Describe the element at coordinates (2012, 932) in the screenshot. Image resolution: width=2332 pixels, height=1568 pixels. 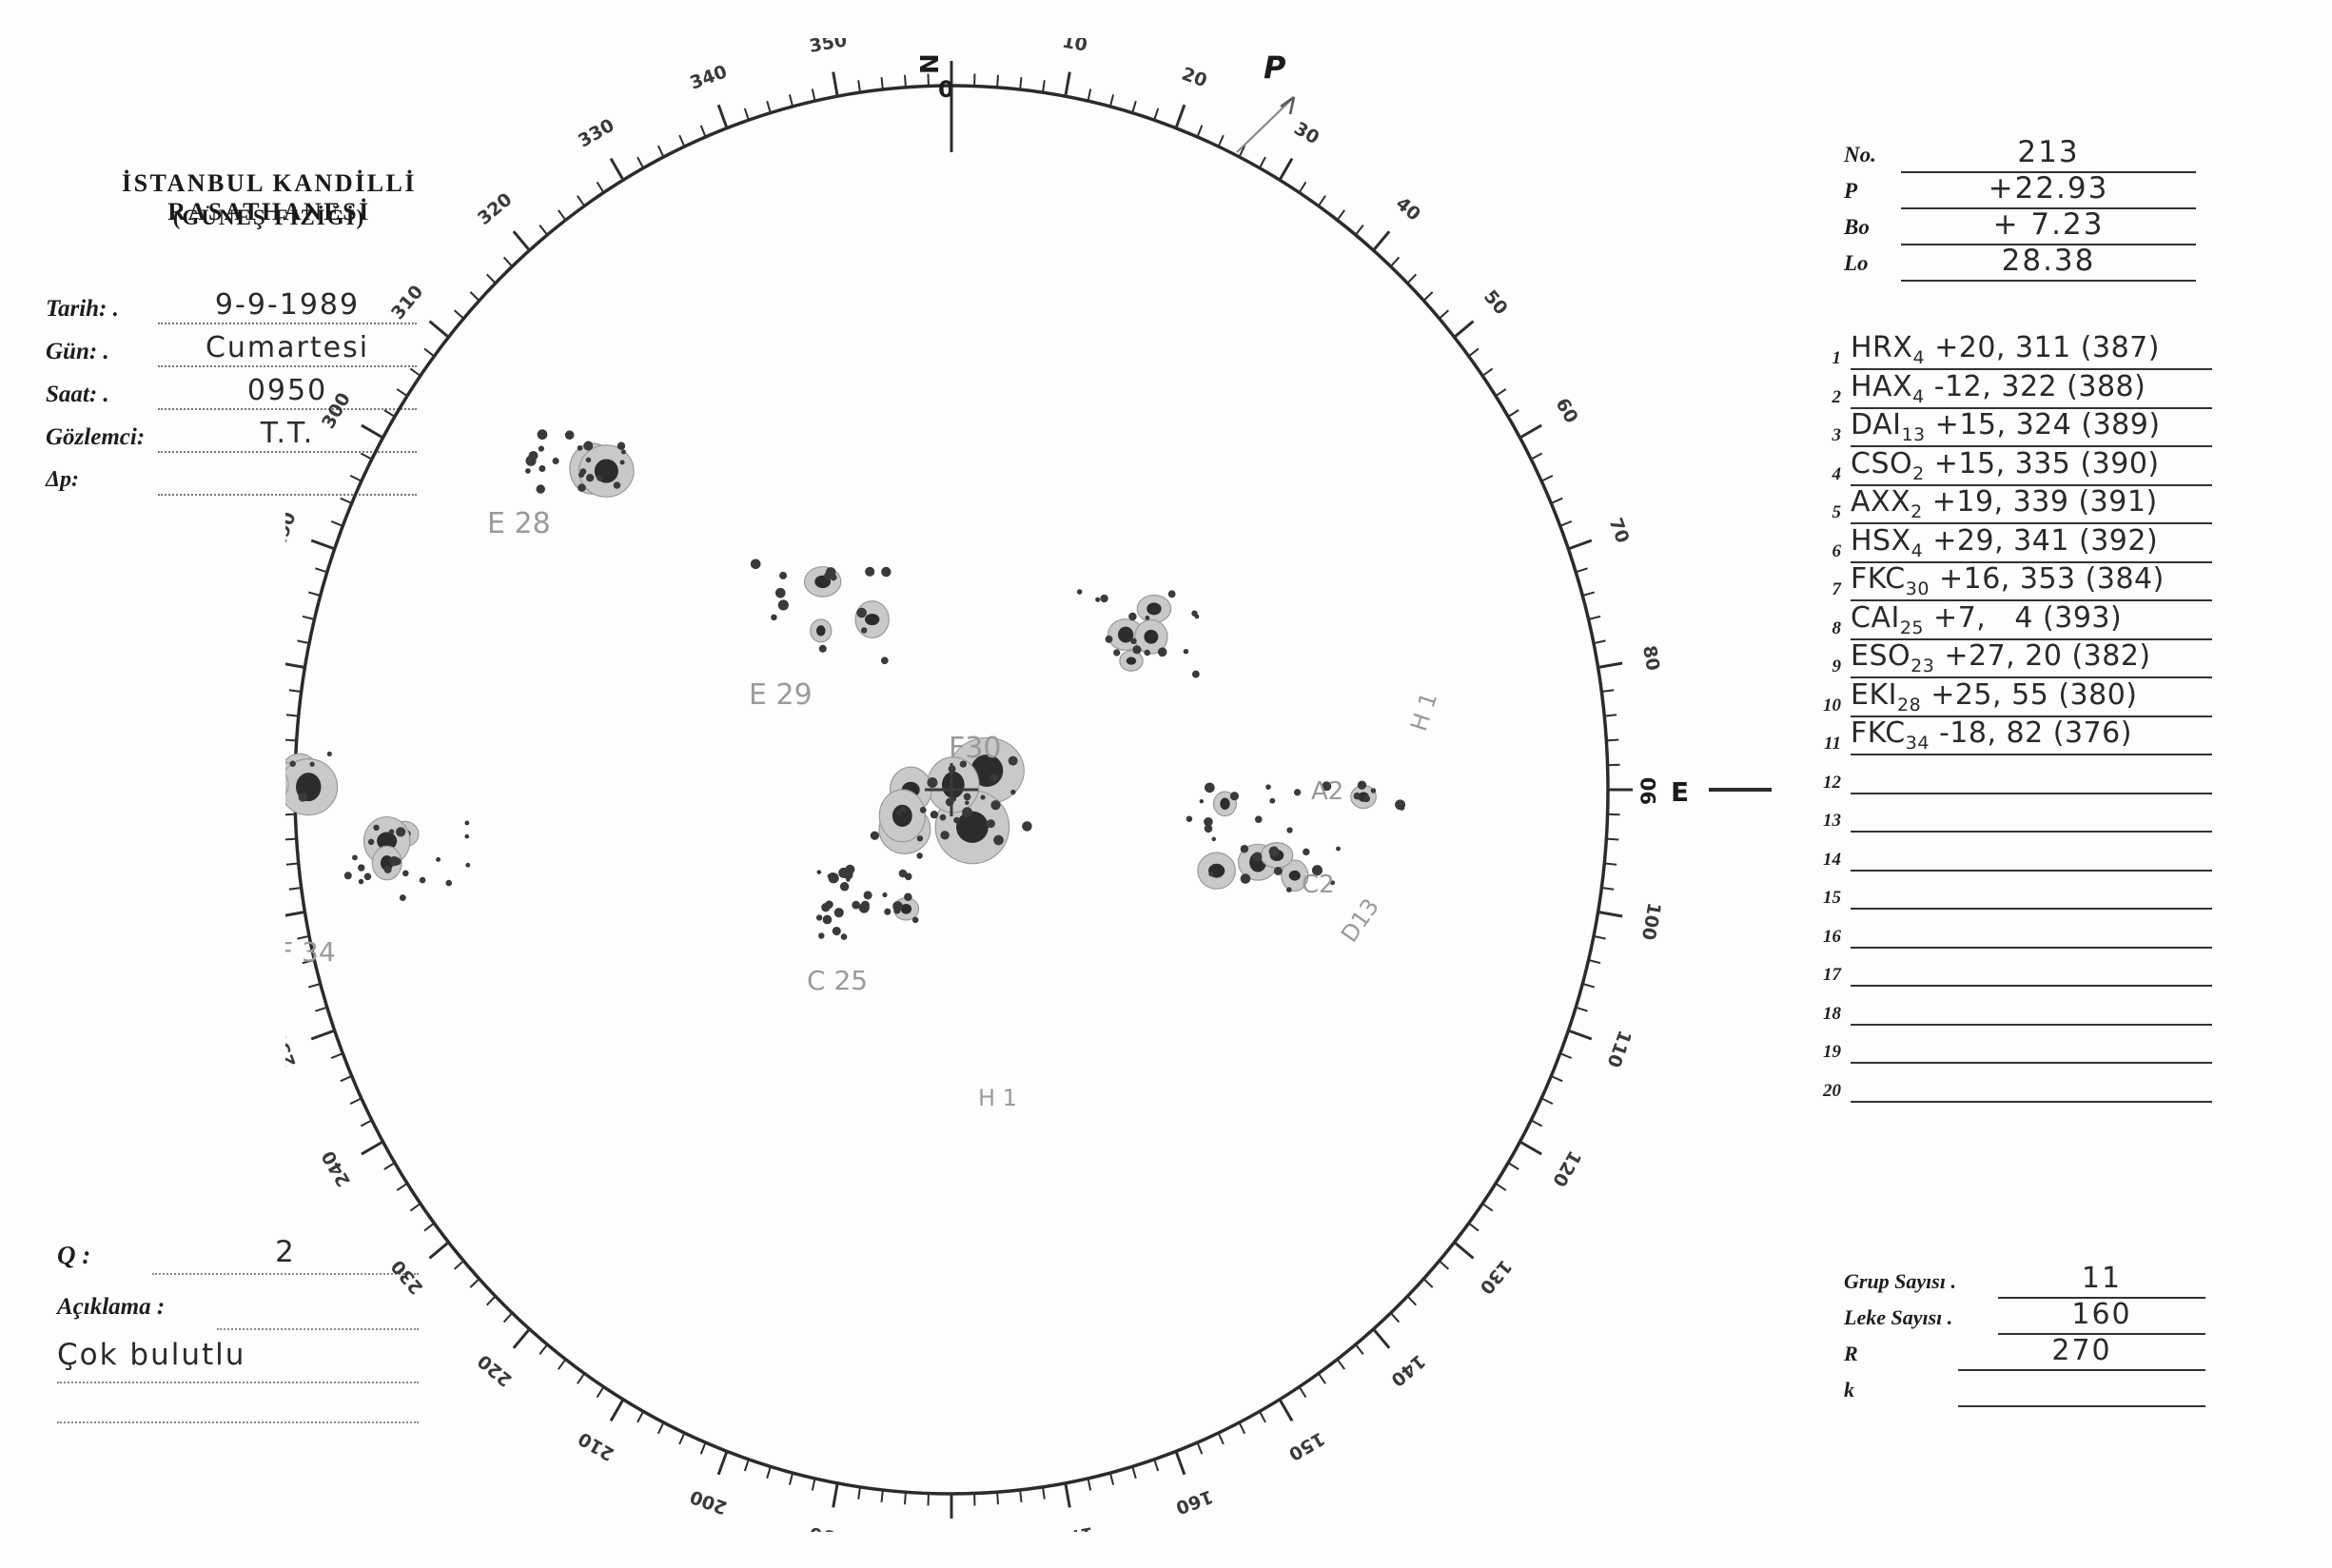
I see `group-row: 16` at that location.